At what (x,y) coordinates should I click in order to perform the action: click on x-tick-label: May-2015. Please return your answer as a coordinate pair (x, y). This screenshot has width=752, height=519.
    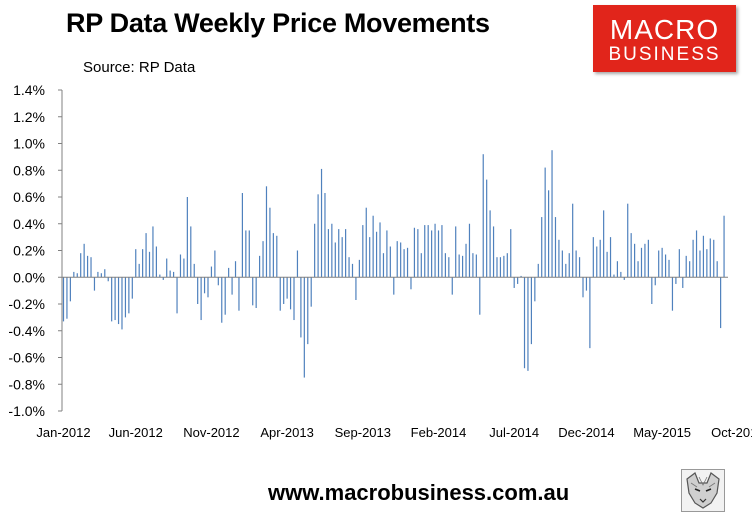
    Looking at the image, I should click on (662, 432).